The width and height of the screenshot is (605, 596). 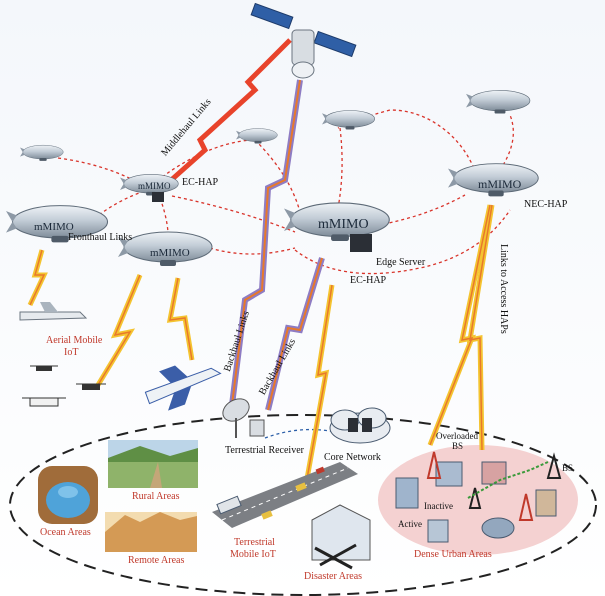 What do you see at coordinates (225, 115) in the screenshot?
I see `midhaul-link-bolt` at bounding box center [225, 115].